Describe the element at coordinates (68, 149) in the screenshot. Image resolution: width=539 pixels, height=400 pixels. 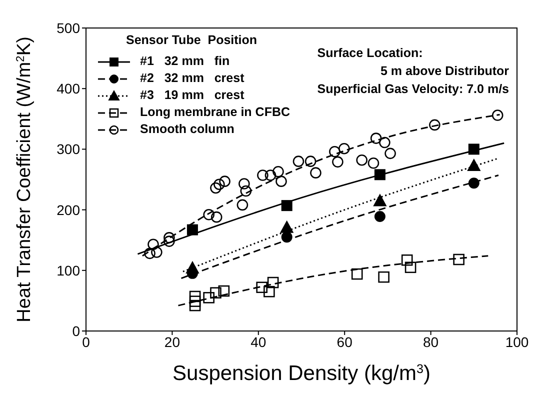
I see `y-tick-label: 300` at that location.